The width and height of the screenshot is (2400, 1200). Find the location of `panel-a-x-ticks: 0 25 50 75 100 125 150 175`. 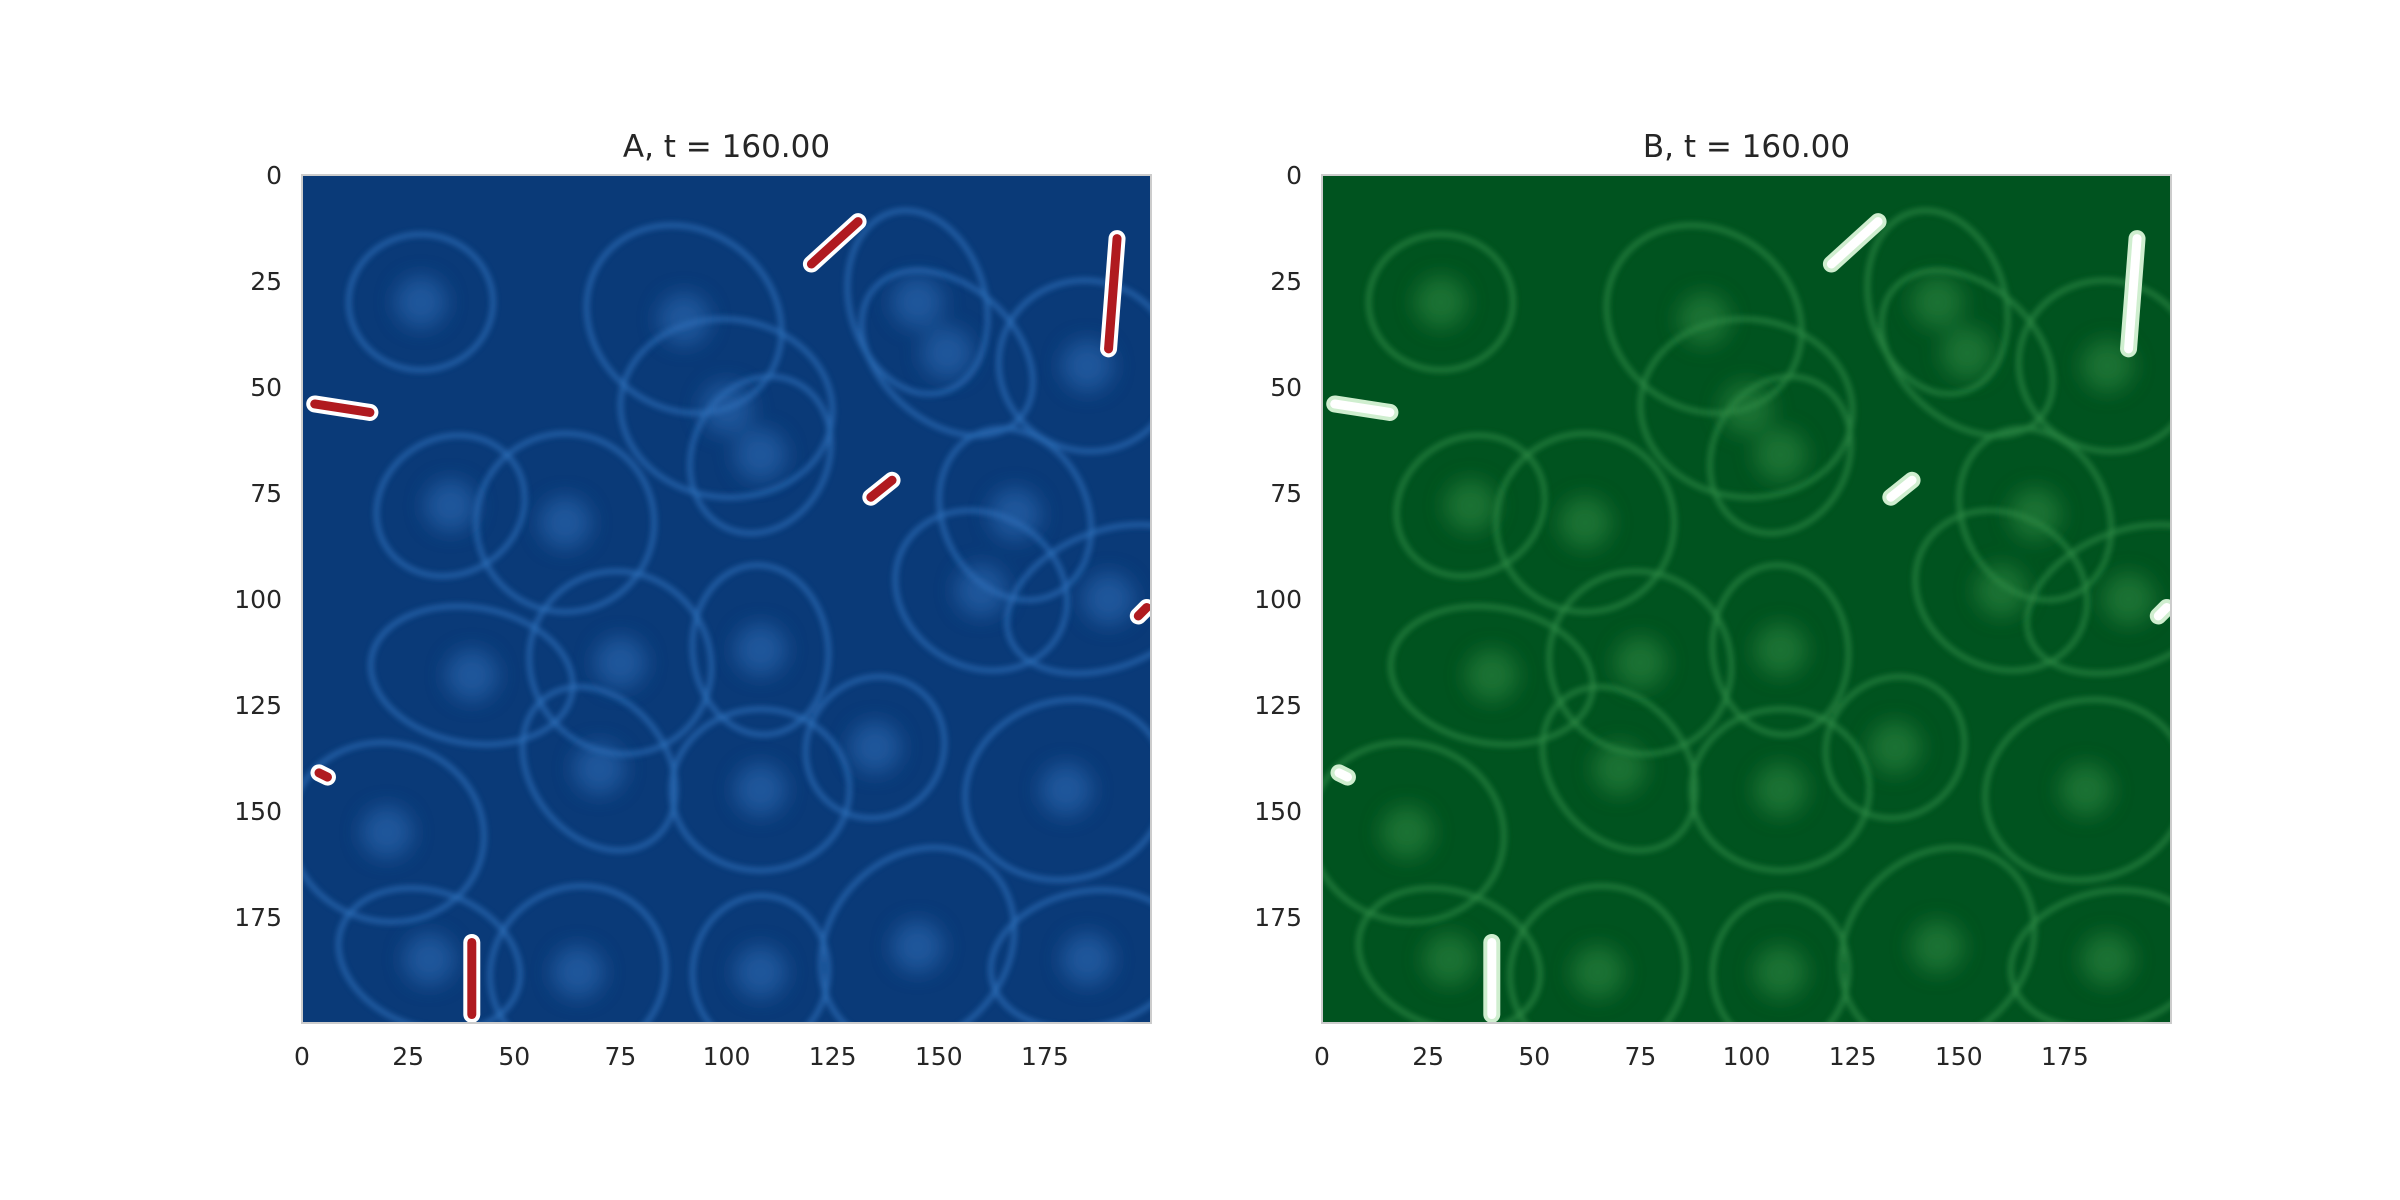

panel-a-x-ticks: 0 25 50 75 100 125 150 175 is located at coordinates (681, 1056).